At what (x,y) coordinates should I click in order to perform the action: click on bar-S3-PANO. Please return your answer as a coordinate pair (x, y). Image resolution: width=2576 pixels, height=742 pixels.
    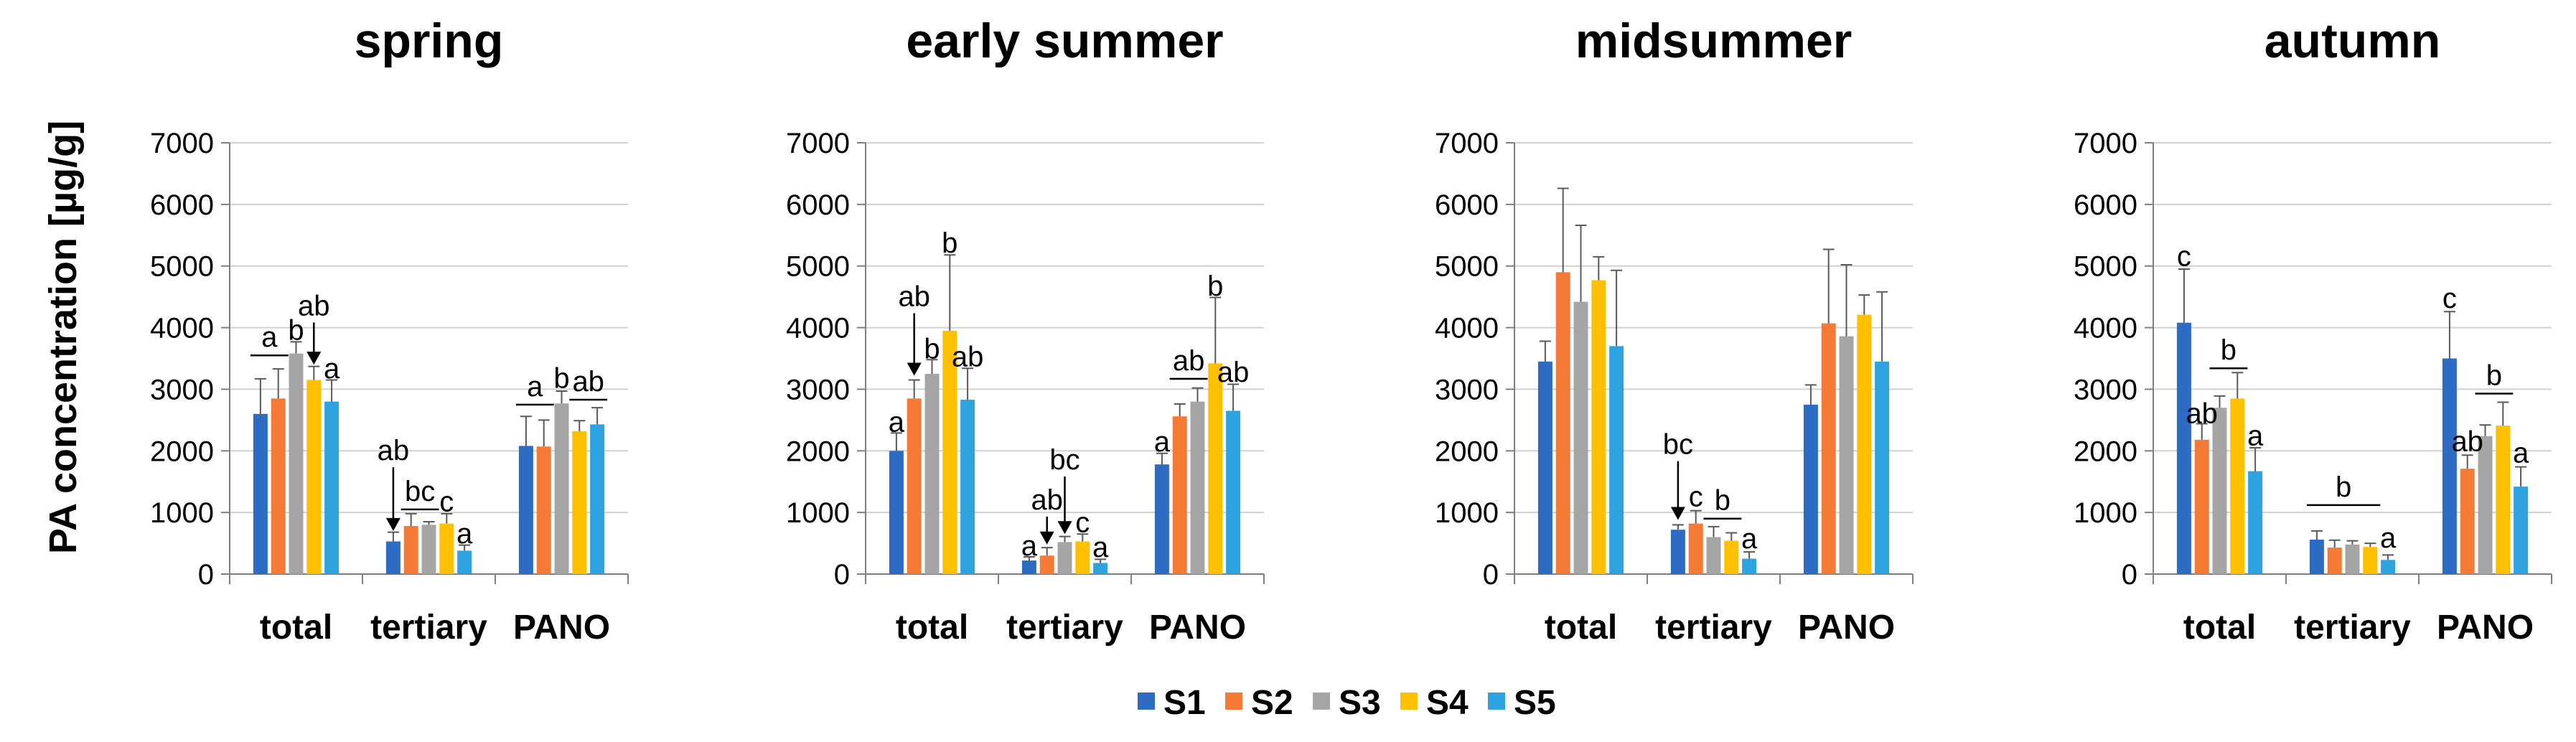
    Looking at the image, I should click on (562, 488).